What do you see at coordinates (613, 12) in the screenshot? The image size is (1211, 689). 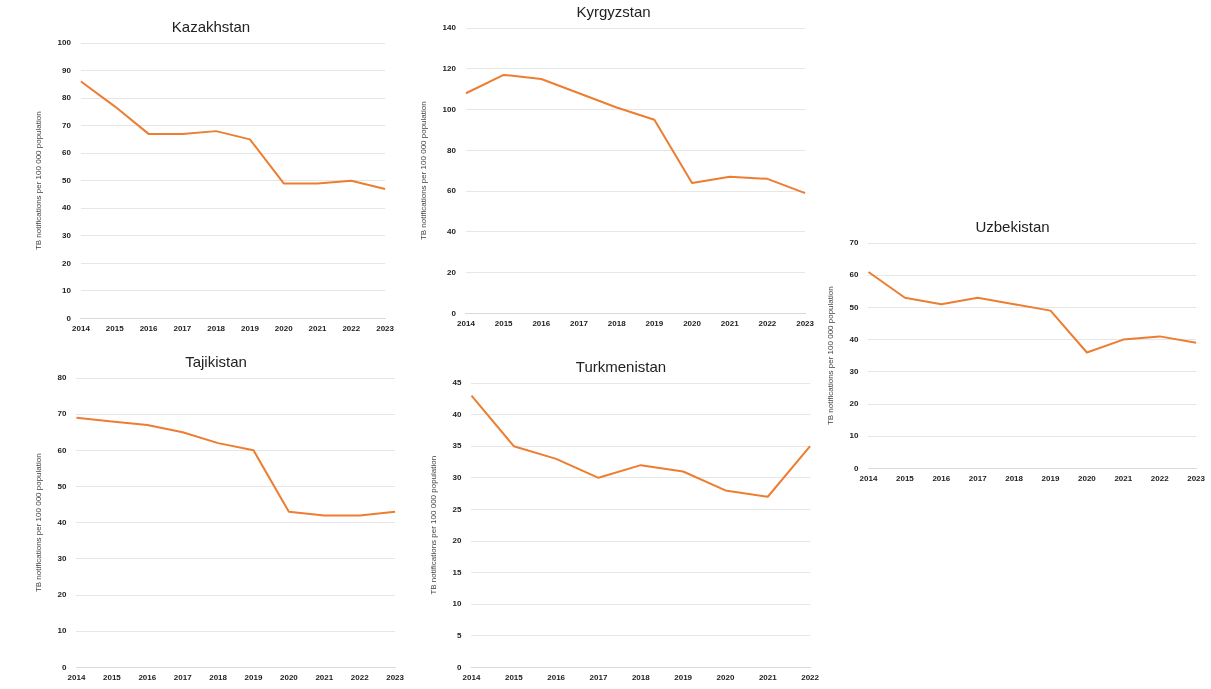 I see `chart-title: Kyrgyzstan` at bounding box center [613, 12].